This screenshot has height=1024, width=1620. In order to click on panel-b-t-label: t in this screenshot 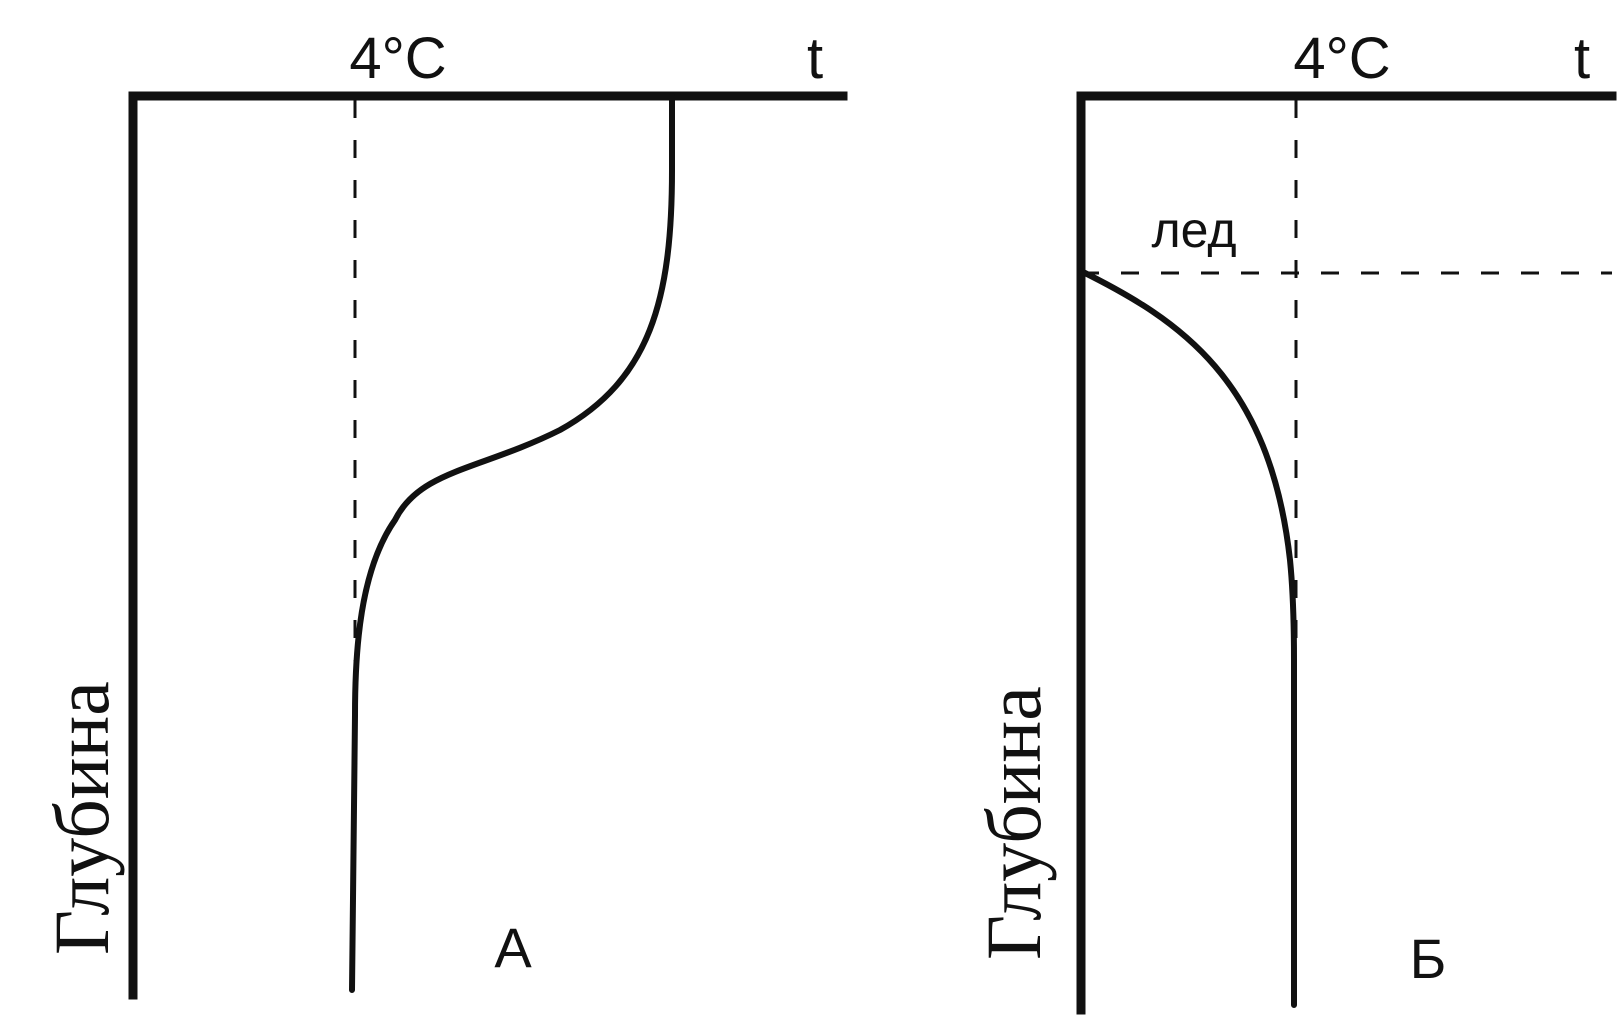, I will do `click(1582, 58)`.